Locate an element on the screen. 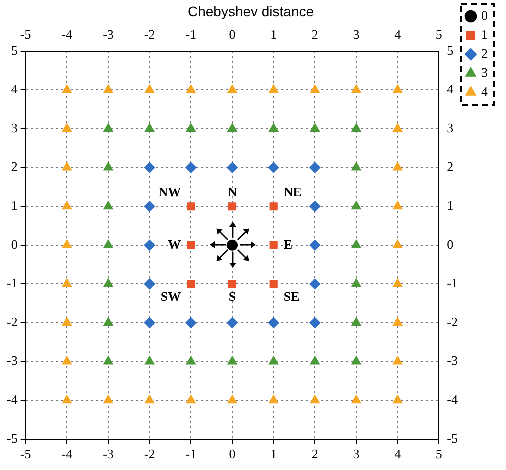  x2-tick-label: 0 is located at coordinates (232, 34).